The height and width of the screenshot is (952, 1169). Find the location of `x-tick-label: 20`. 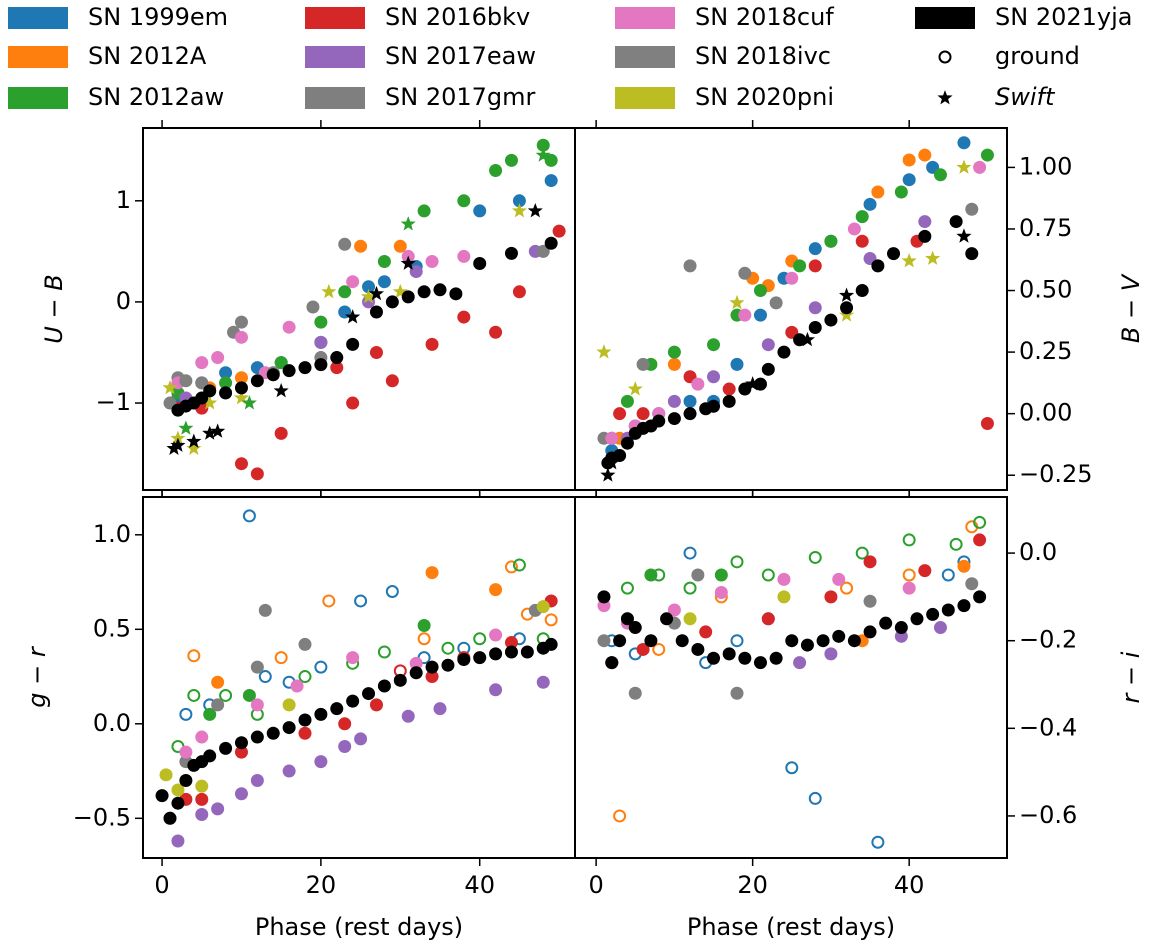

x-tick-label: 20 is located at coordinates (321, 885).